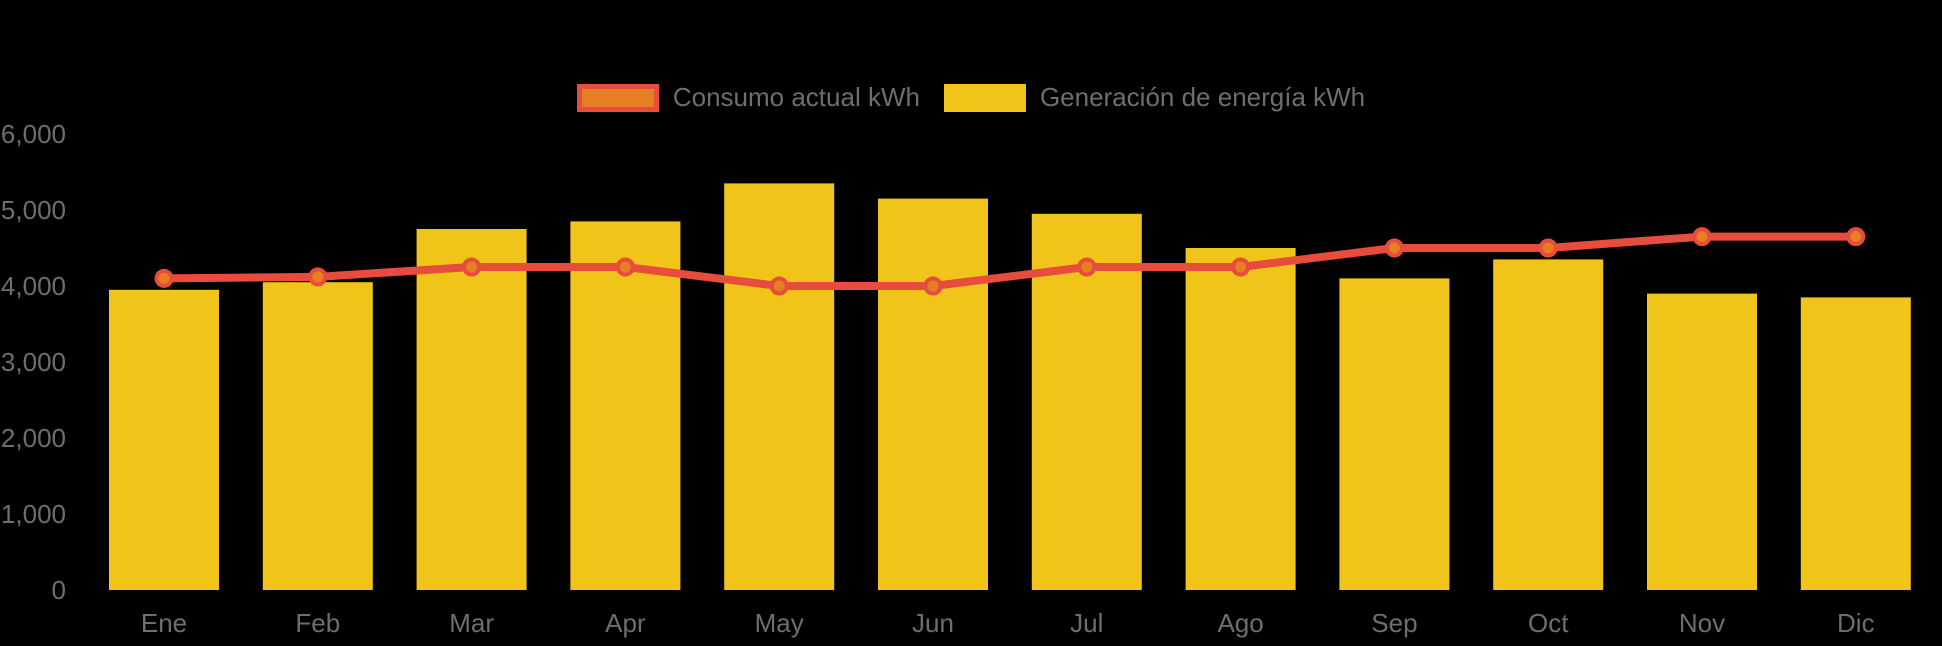  What do you see at coordinates (779, 286) in the screenshot?
I see `consumption-point-may` at bounding box center [779, 286].